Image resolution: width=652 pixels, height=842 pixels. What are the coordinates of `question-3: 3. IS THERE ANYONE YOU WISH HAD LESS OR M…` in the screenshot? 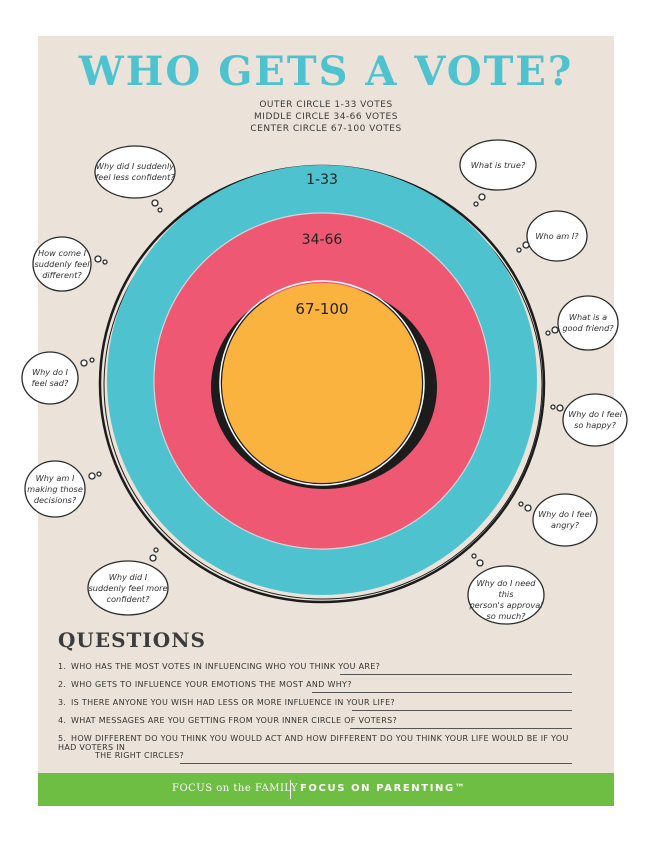 It's located at (226, 702).